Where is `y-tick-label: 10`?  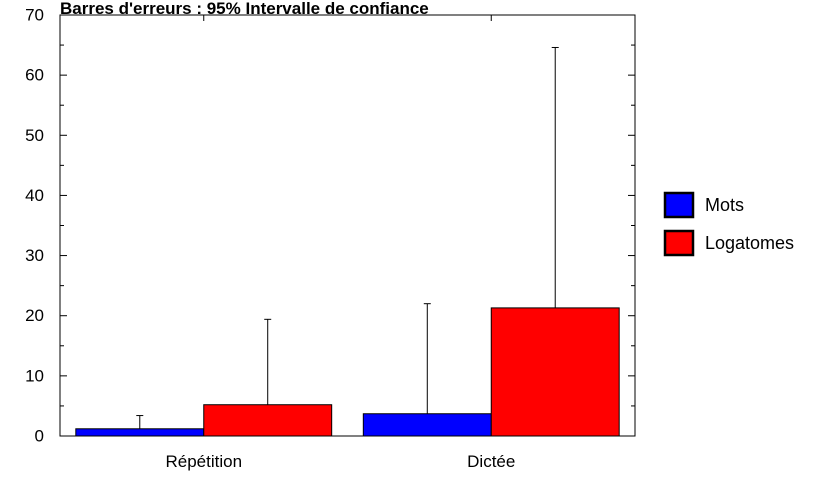 y-tick-label: 10 is located at coordinates (34, 375).